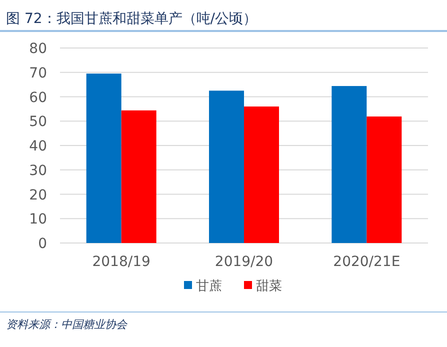  I want to click on y-tick-label: 40, so click(38, 146).